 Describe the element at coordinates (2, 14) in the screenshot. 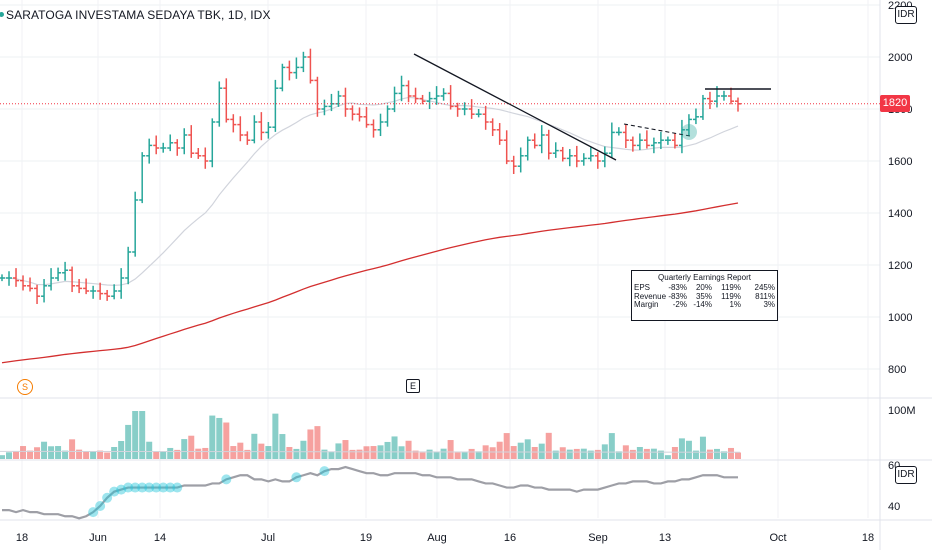

I see `status-dot` at that location.